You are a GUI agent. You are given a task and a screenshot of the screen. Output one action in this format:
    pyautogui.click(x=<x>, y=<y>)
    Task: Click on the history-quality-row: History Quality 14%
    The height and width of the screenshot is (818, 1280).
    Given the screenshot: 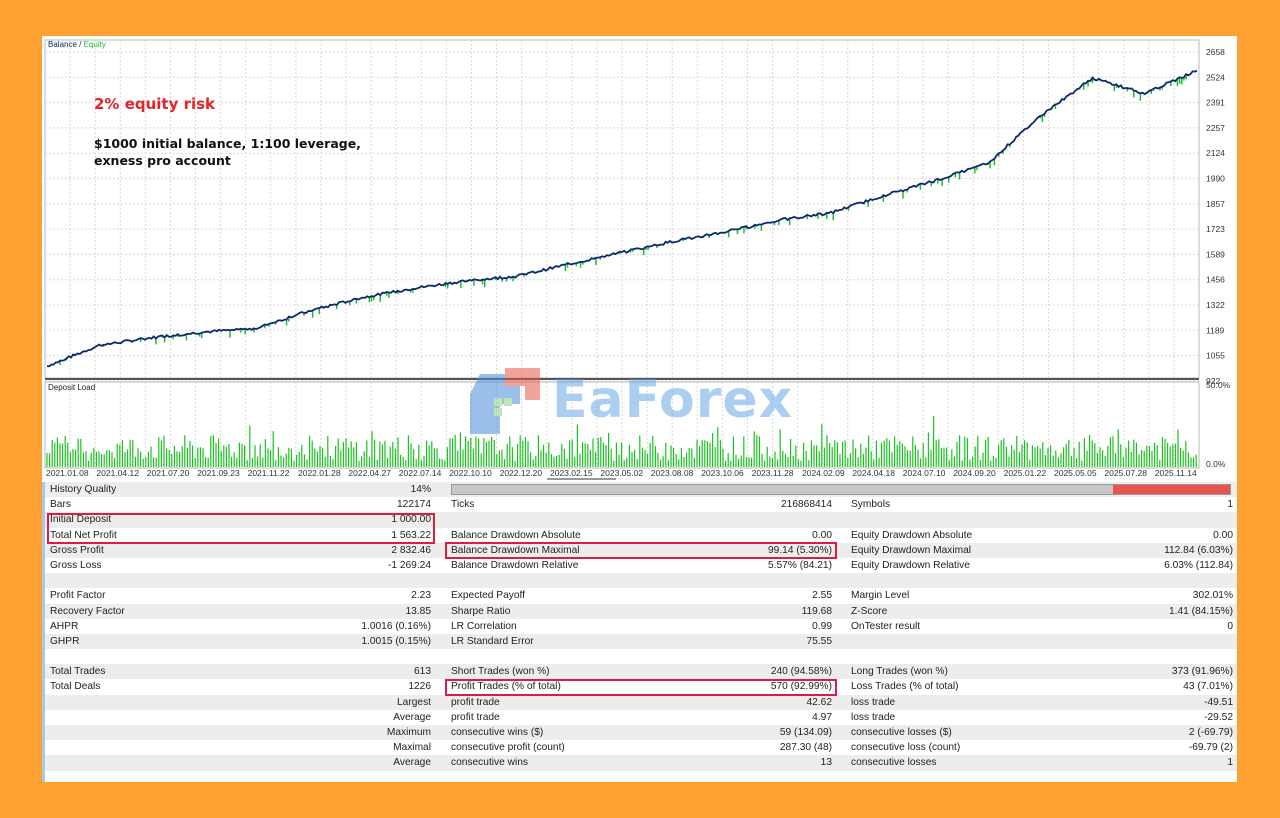 What is the action you would take?
    pyautogui.click(x=641, y=490)
    